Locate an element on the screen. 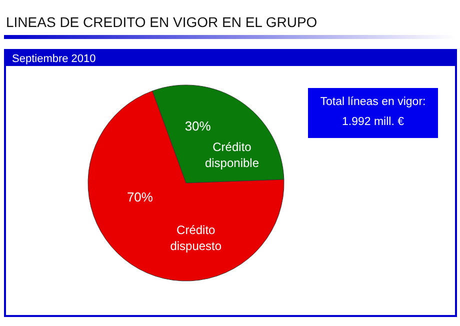  text: 1.992 mill. € is located at coordinates (373, 122).